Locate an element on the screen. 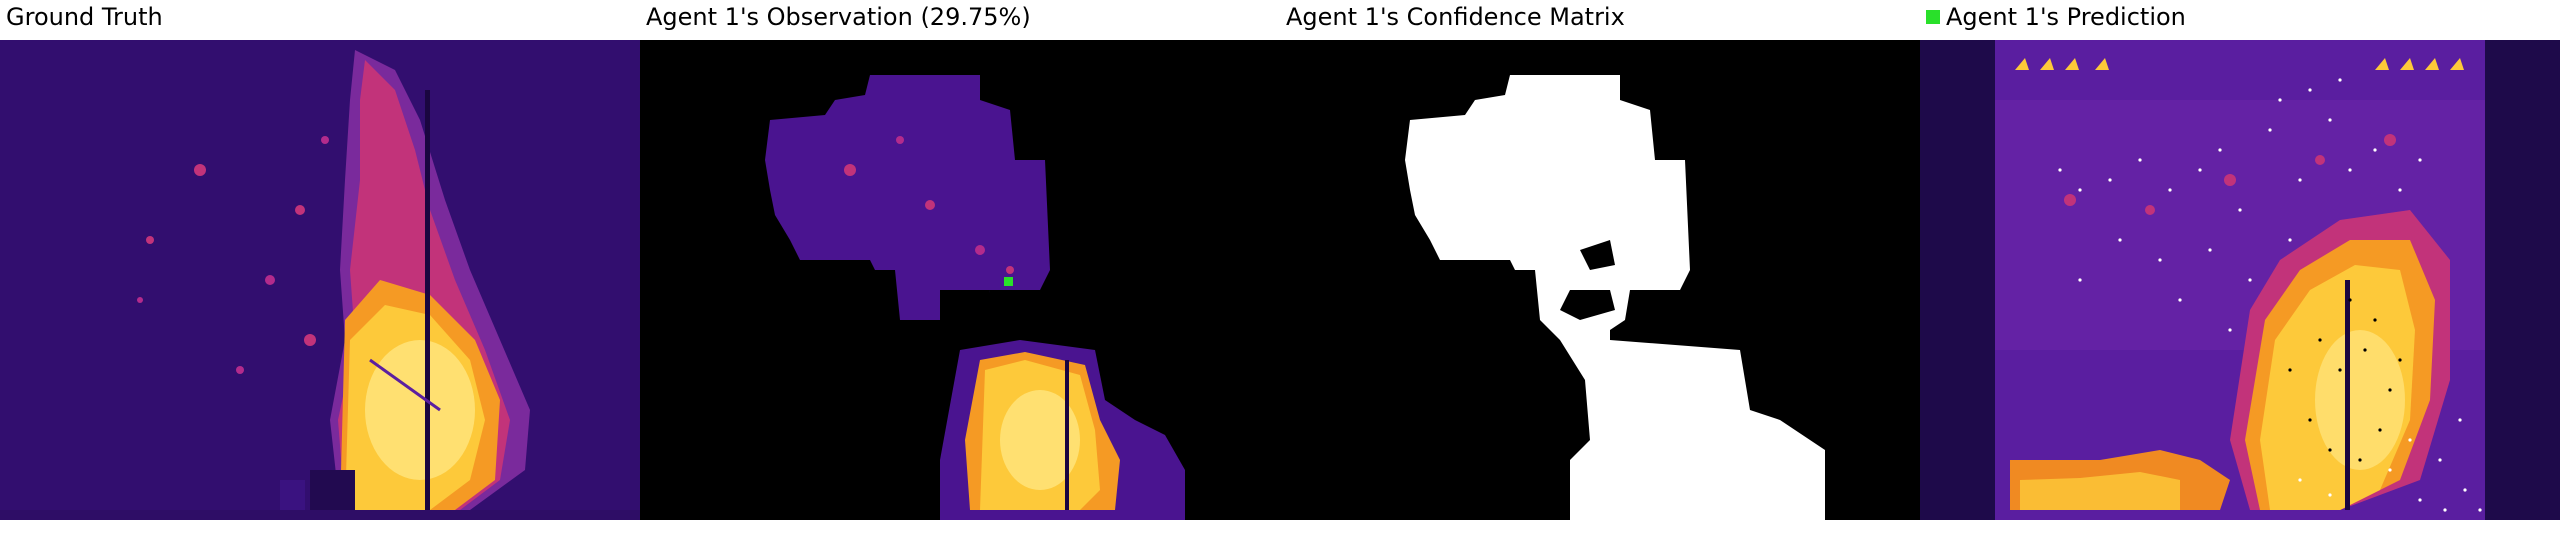 The width and height of the screenshot is (2560, 560). prediction-title-text: Agent 1's Prediction is located at coordinates (2066, 17).